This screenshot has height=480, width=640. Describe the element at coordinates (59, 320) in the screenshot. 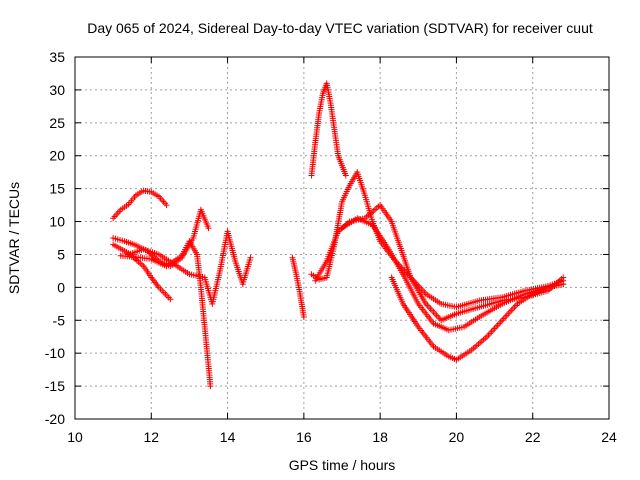

I see `y-tick-label: -5` at that location.